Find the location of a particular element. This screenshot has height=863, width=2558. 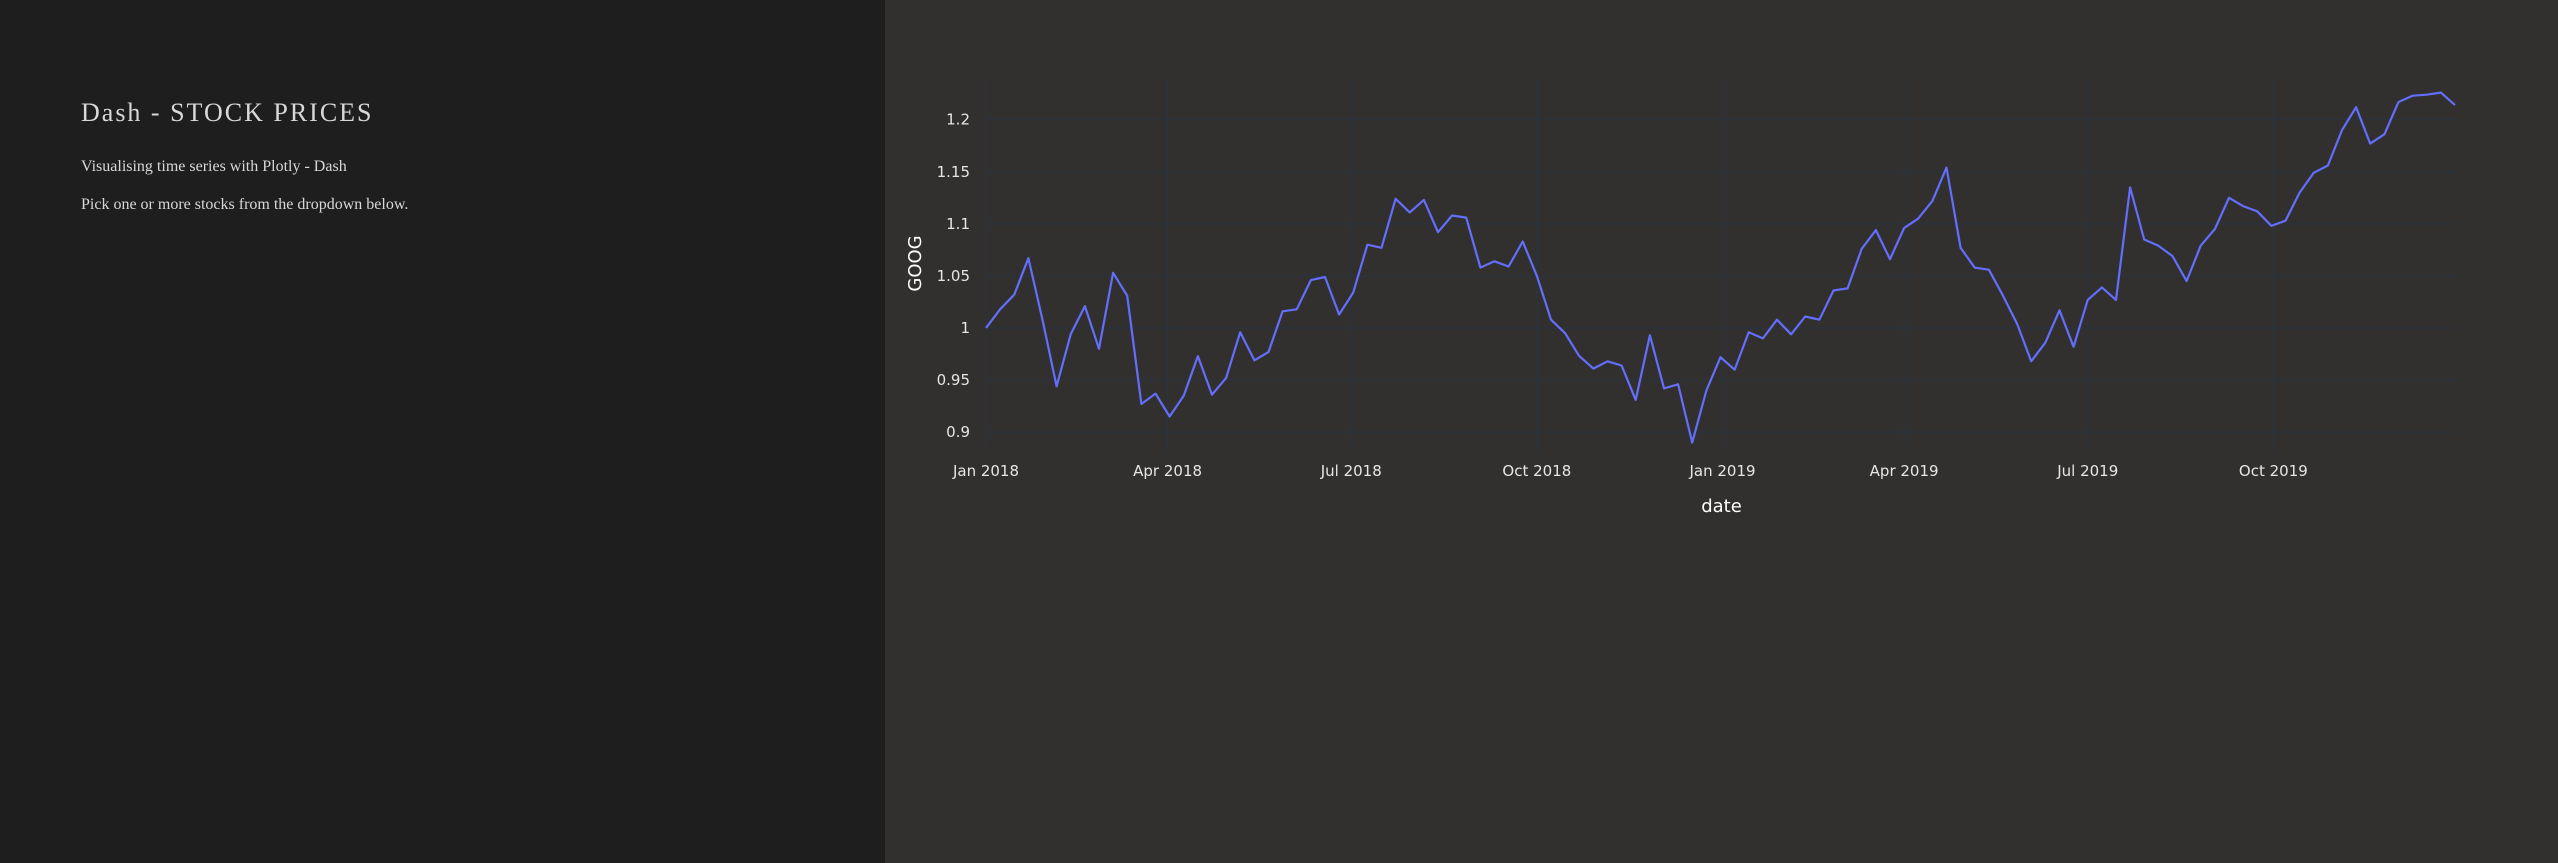

x-tick-label: Oct 2019 is located at coordinates (2273, 471).